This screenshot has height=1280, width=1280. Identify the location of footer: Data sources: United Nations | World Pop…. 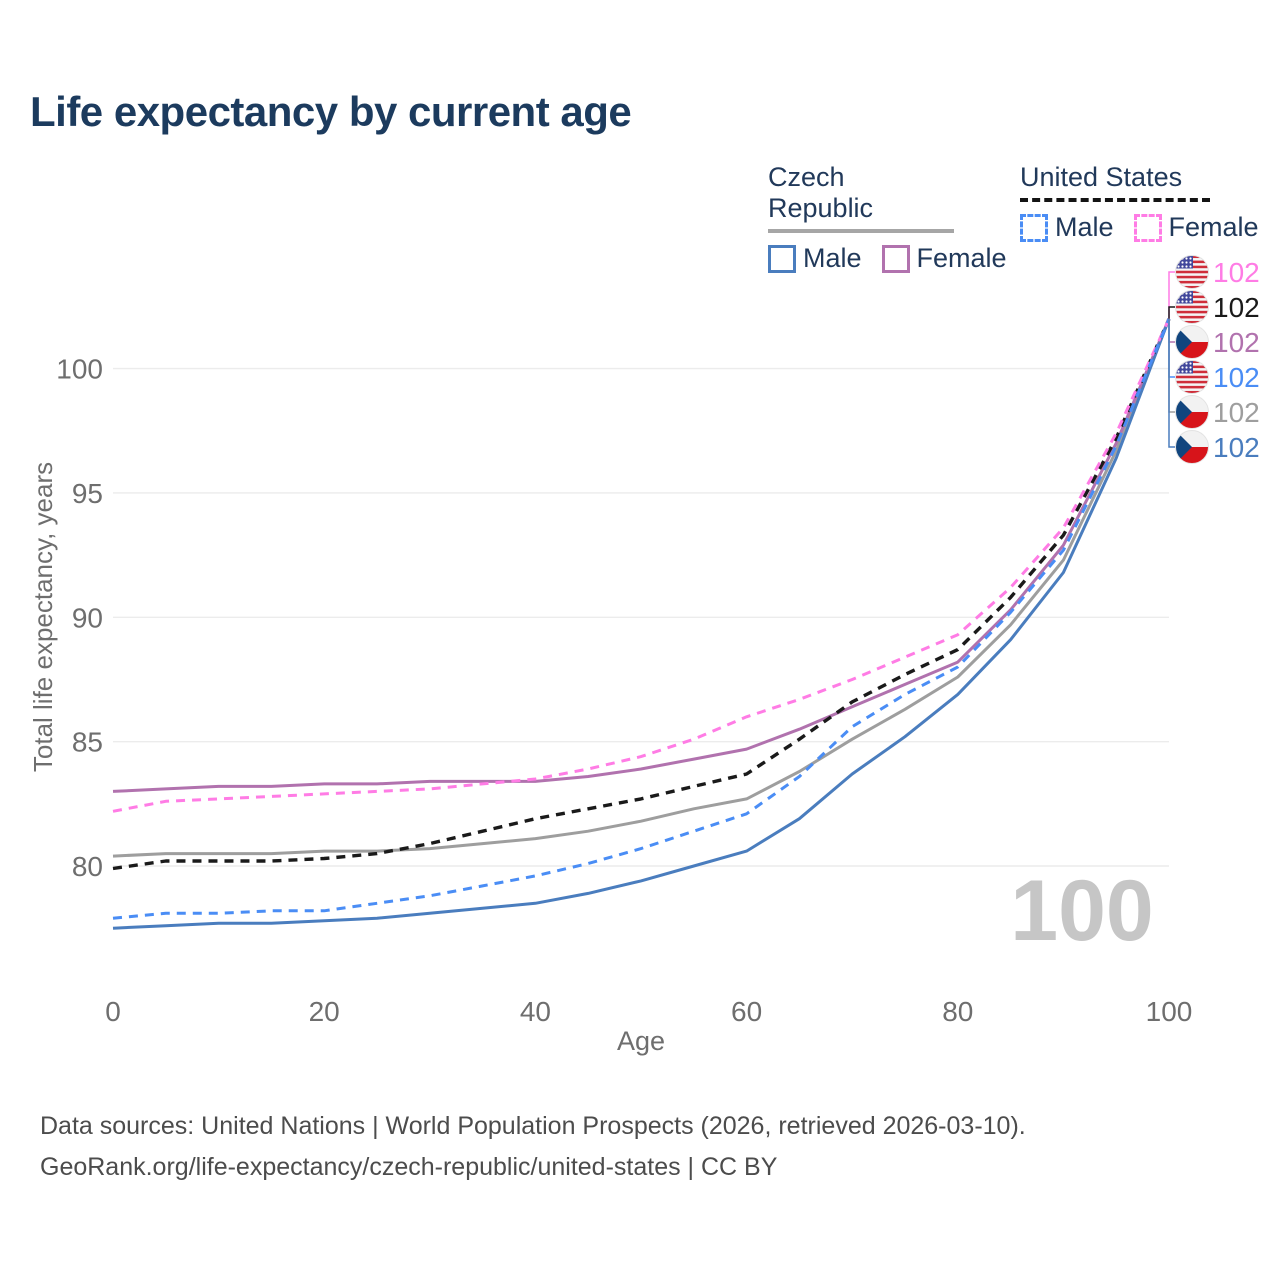
(533, 1147).